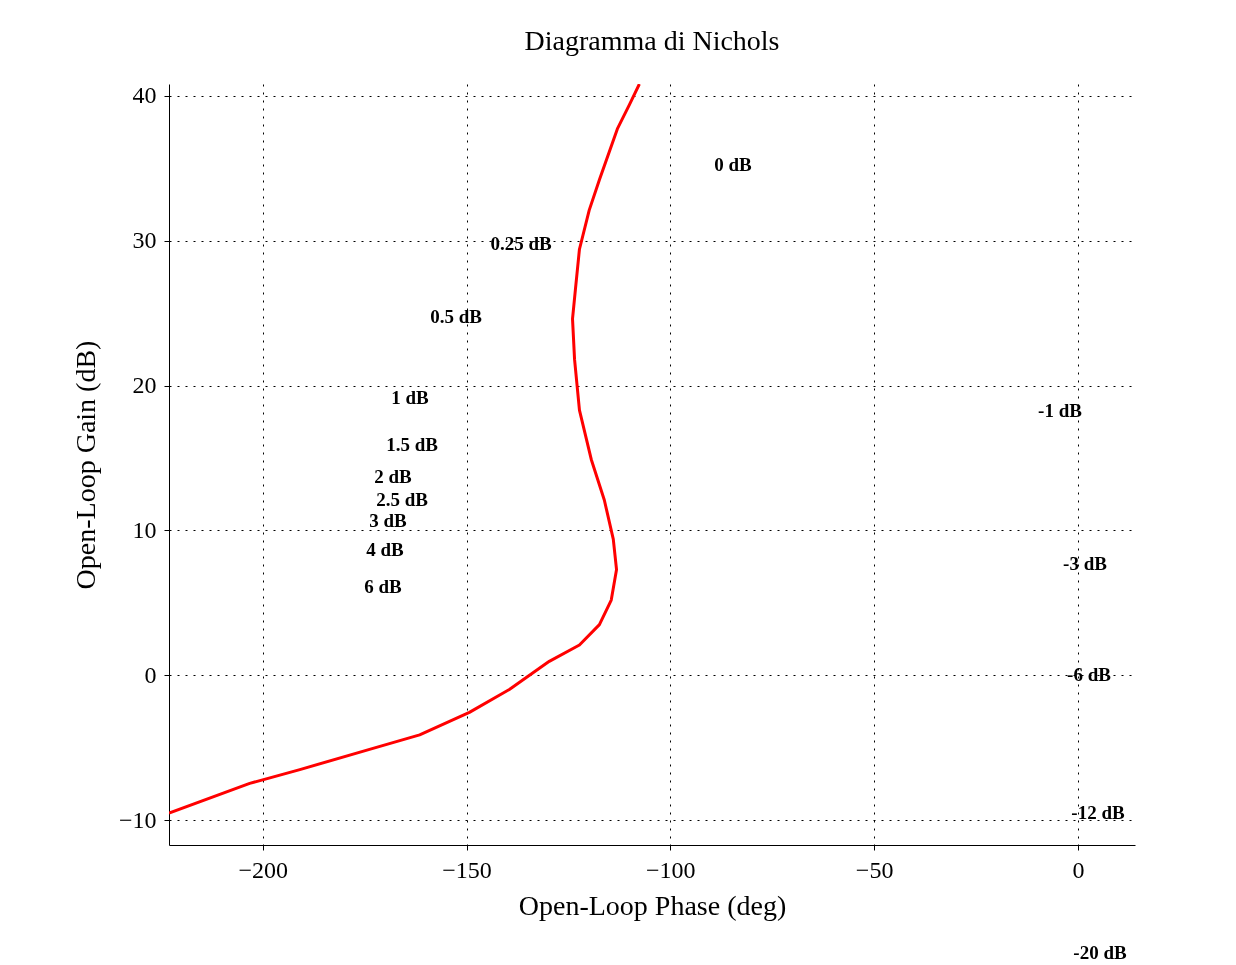 Image resolution: width=1236 pixels, height=965 pixels. I want to click on annotation: 0.5 dB, so click(456, 317).